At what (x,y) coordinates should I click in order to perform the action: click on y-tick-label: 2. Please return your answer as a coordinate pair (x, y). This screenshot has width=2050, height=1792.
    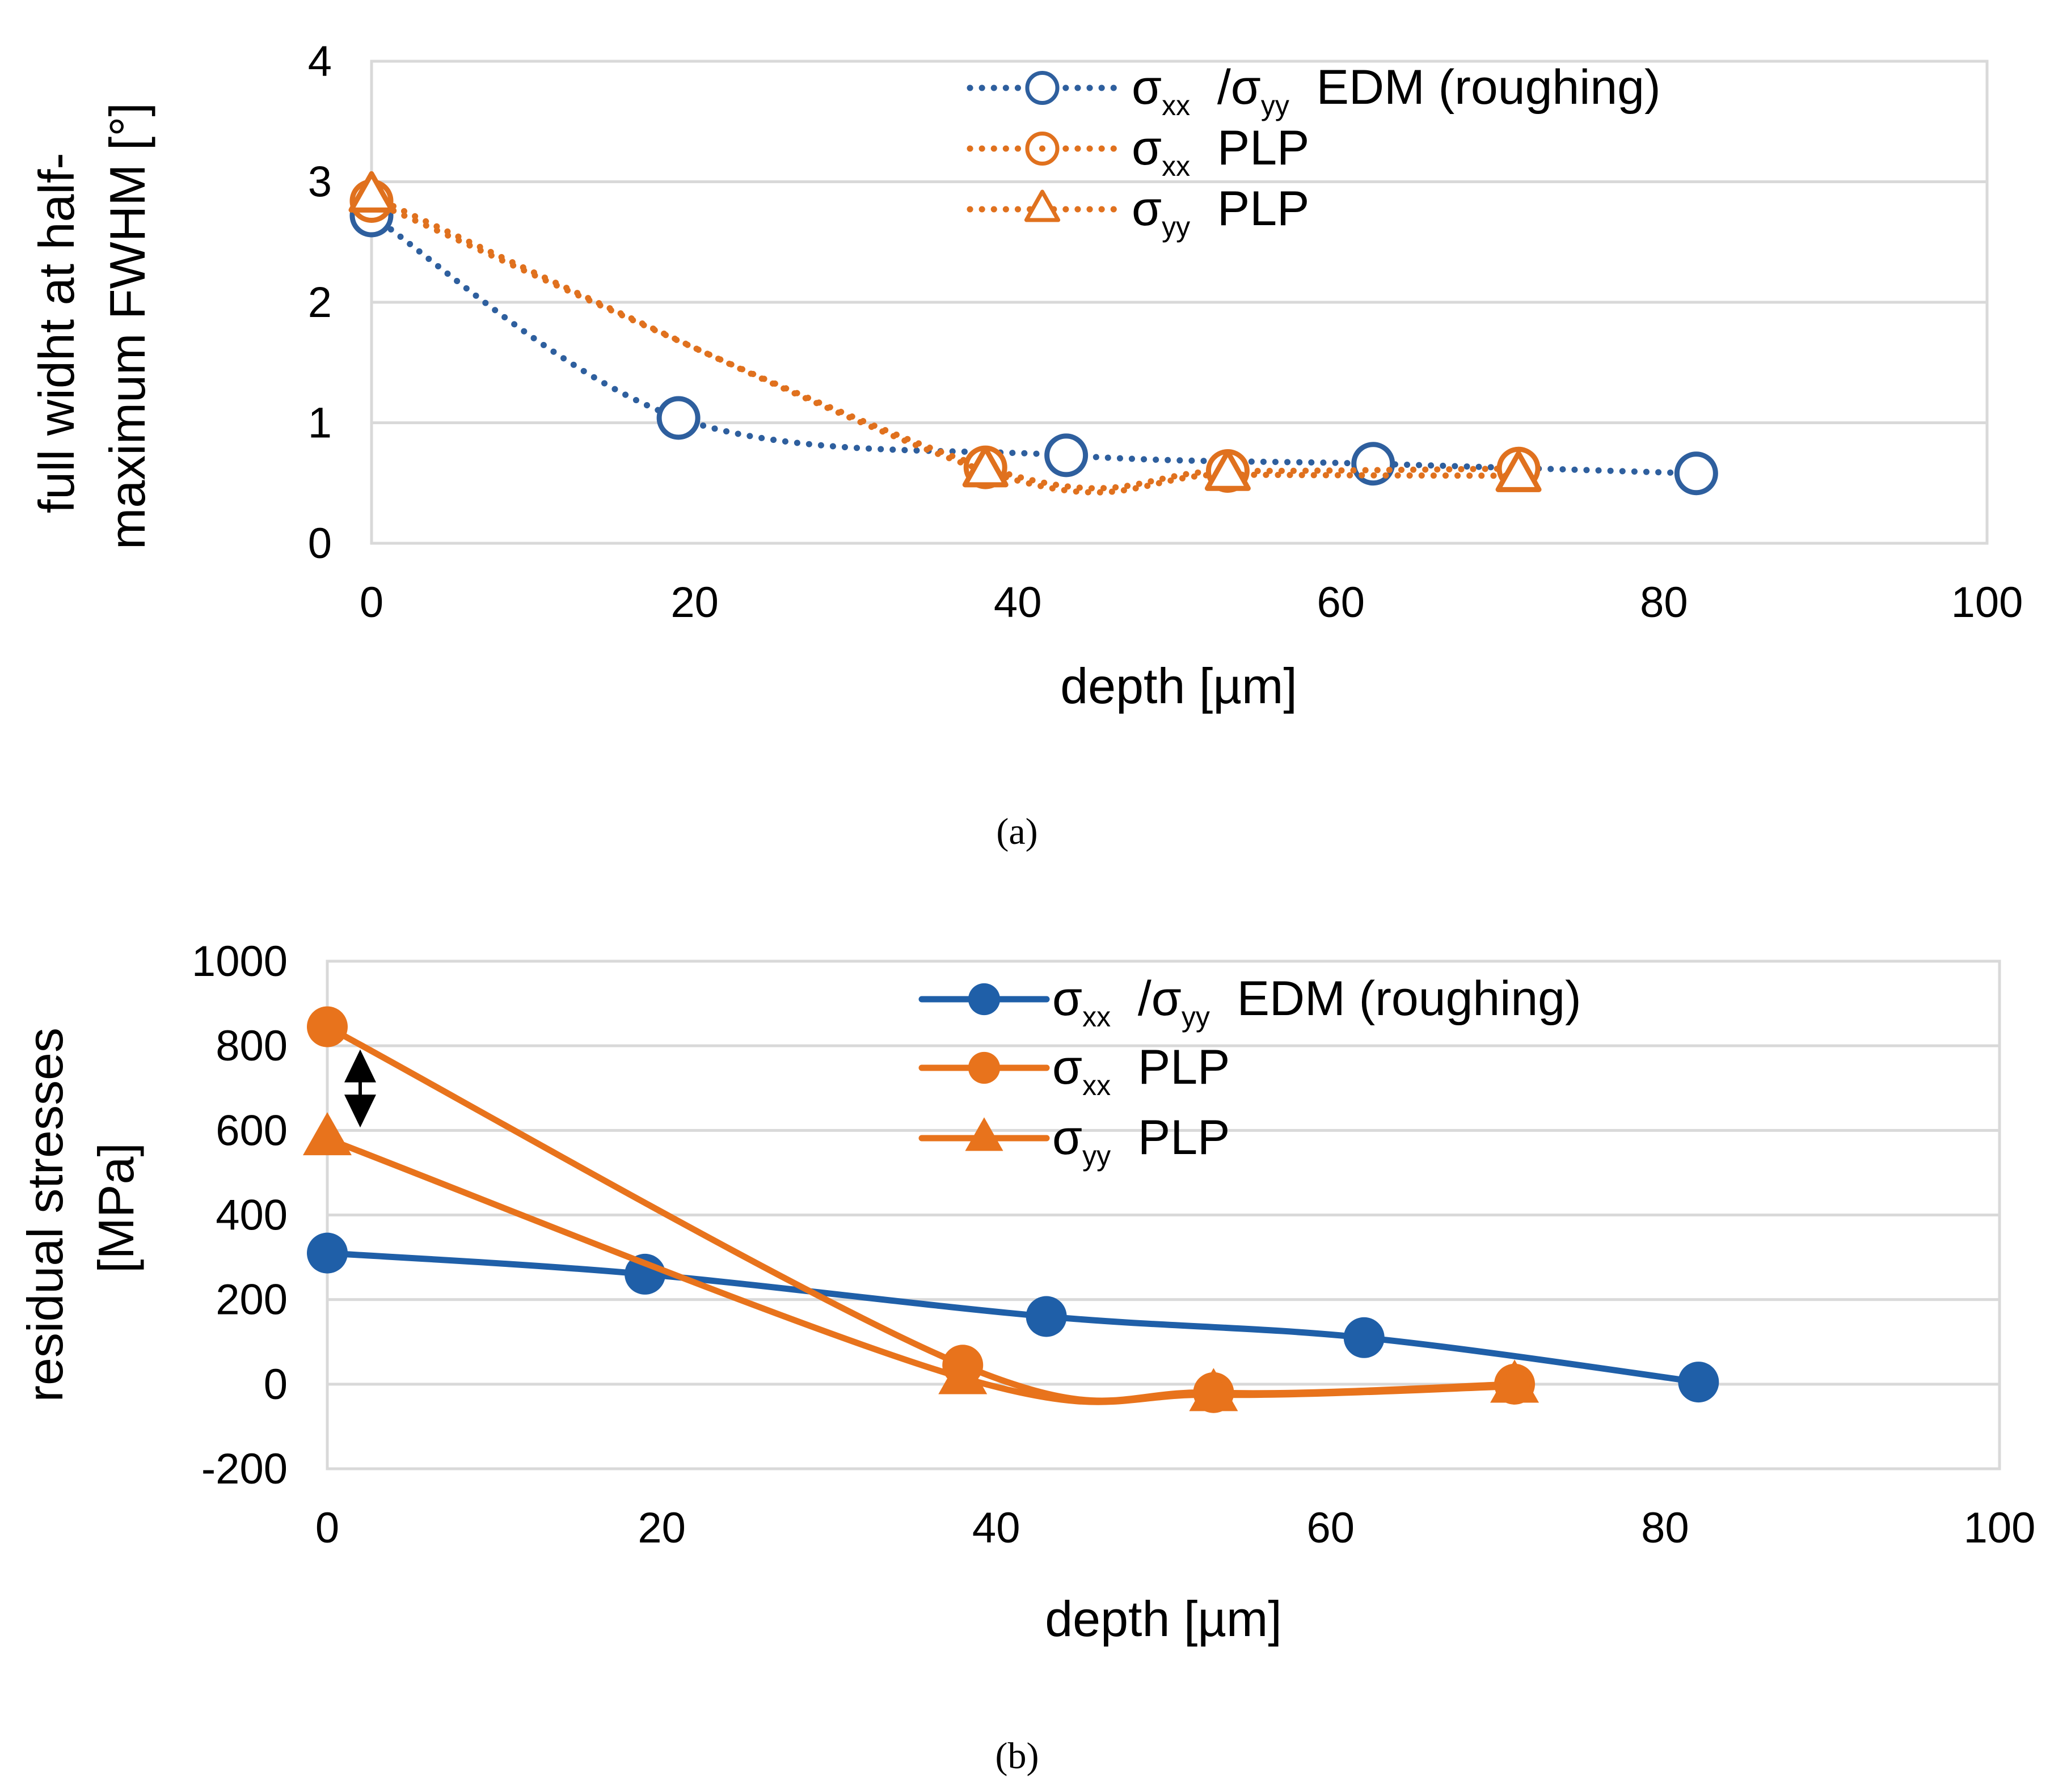
    Looking at the image, I should click on (320, 303).